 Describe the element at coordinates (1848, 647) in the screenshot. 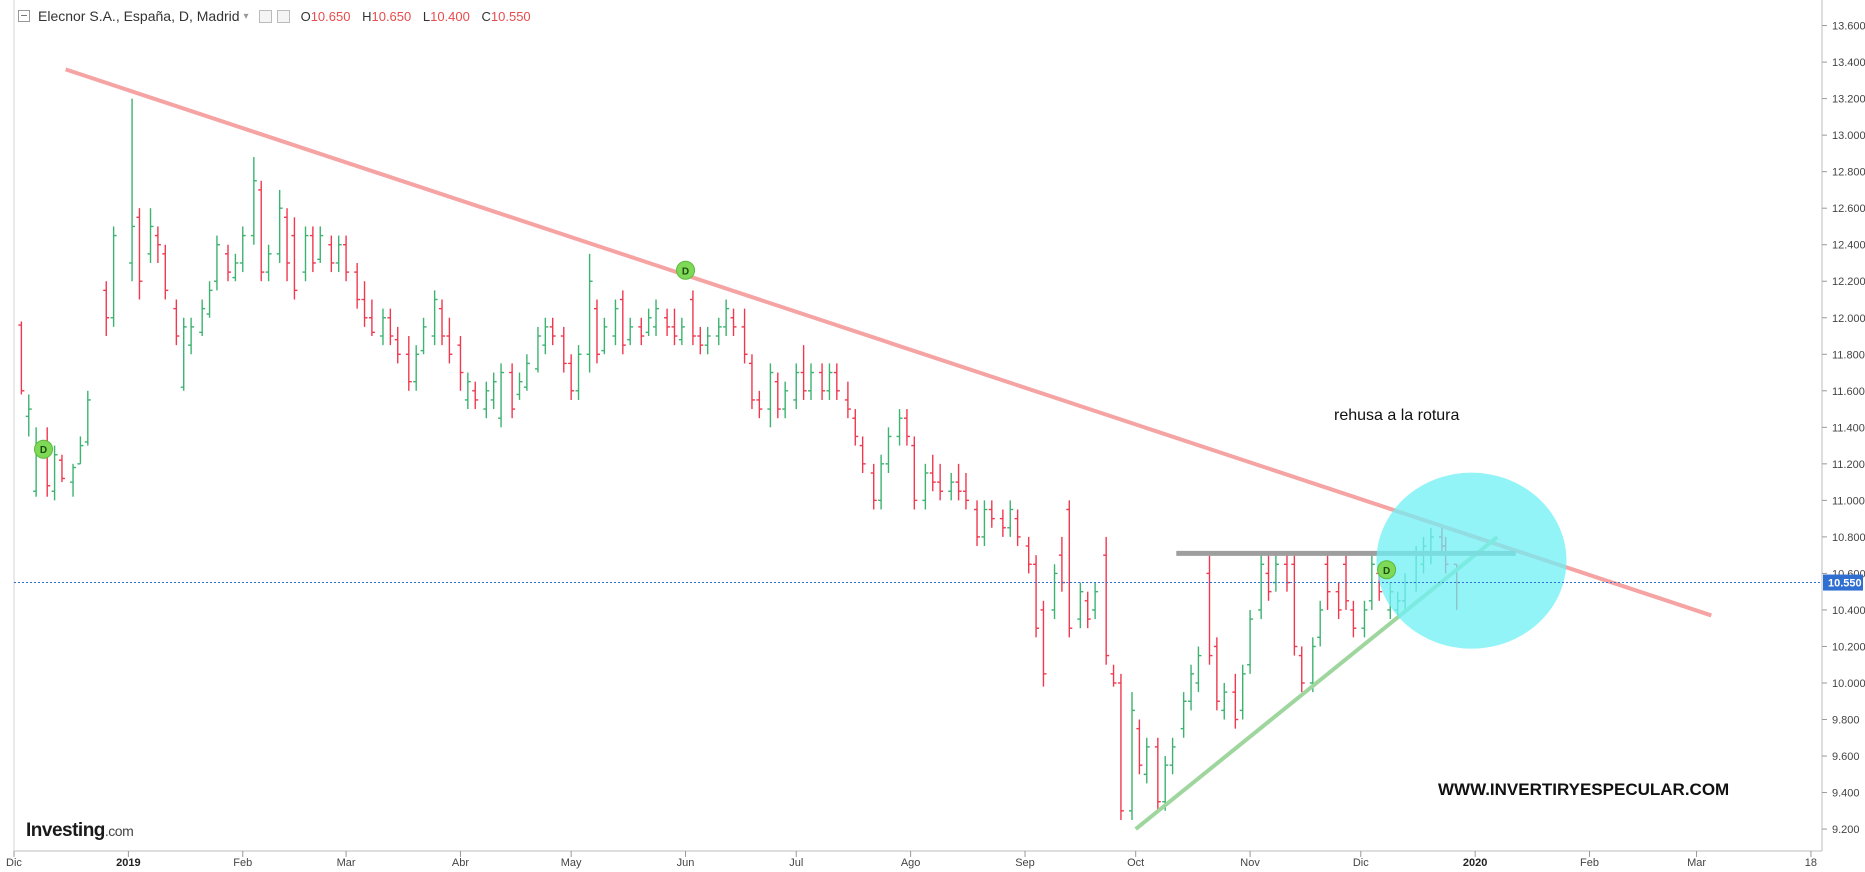

I see `y-tick-label: 10.200` at that location.